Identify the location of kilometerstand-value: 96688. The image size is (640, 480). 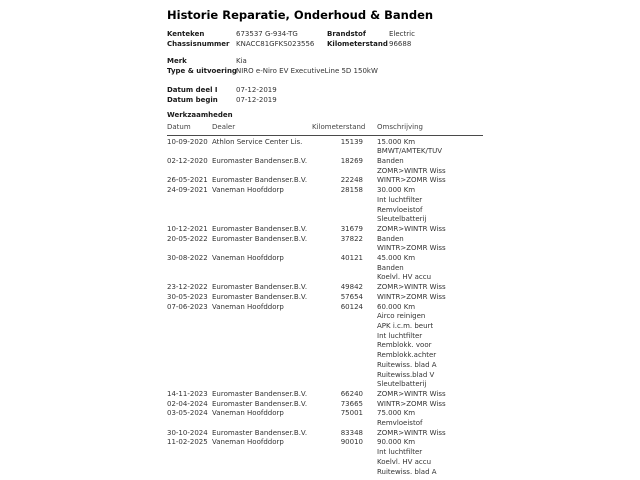
(400, 43).